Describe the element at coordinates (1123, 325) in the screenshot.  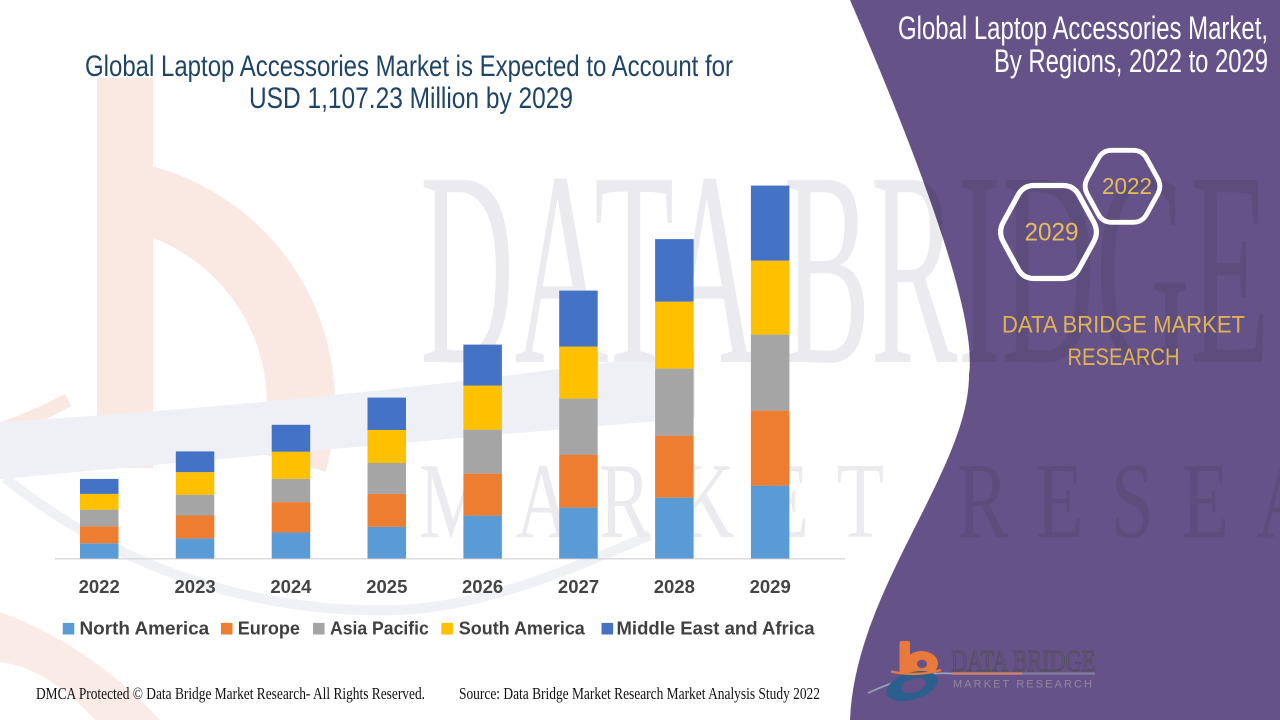
I see `svg-text: DATA BRIDGE MARKET` at that location.